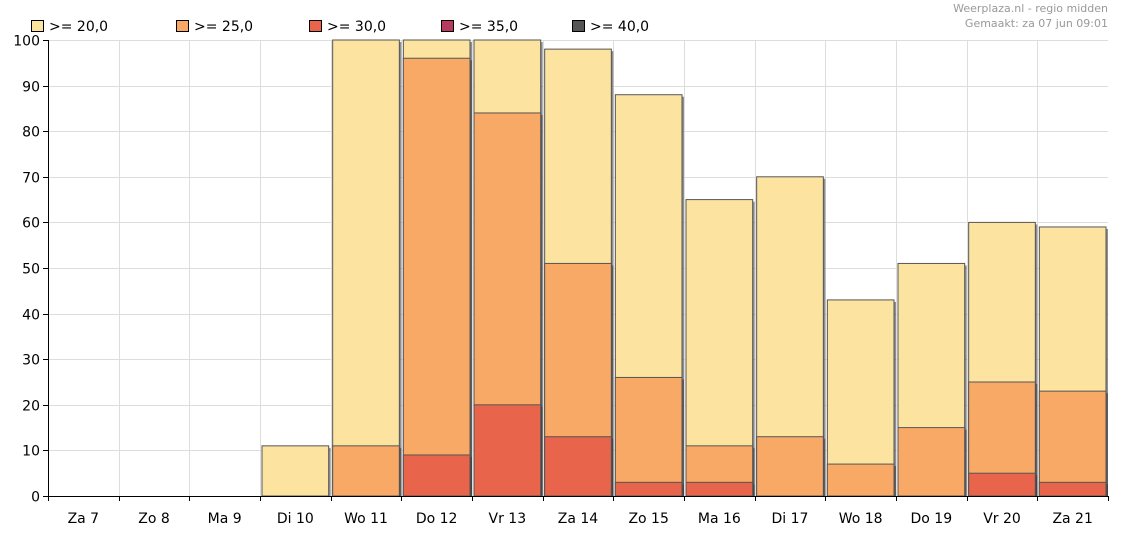 Image resolution: width=1122 pixels, height=541 pixels. I want to click on x-tick-label: Di 17, so click(790, 519).